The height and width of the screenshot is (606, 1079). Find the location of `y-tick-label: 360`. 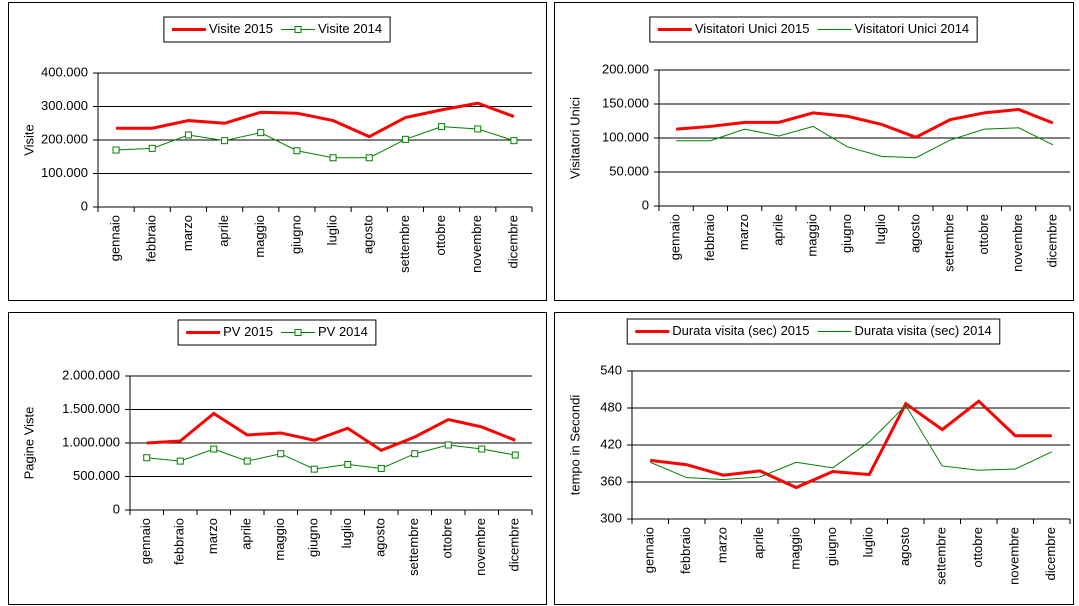

y-tick-label: 360 is located at coordinates (611, 480).